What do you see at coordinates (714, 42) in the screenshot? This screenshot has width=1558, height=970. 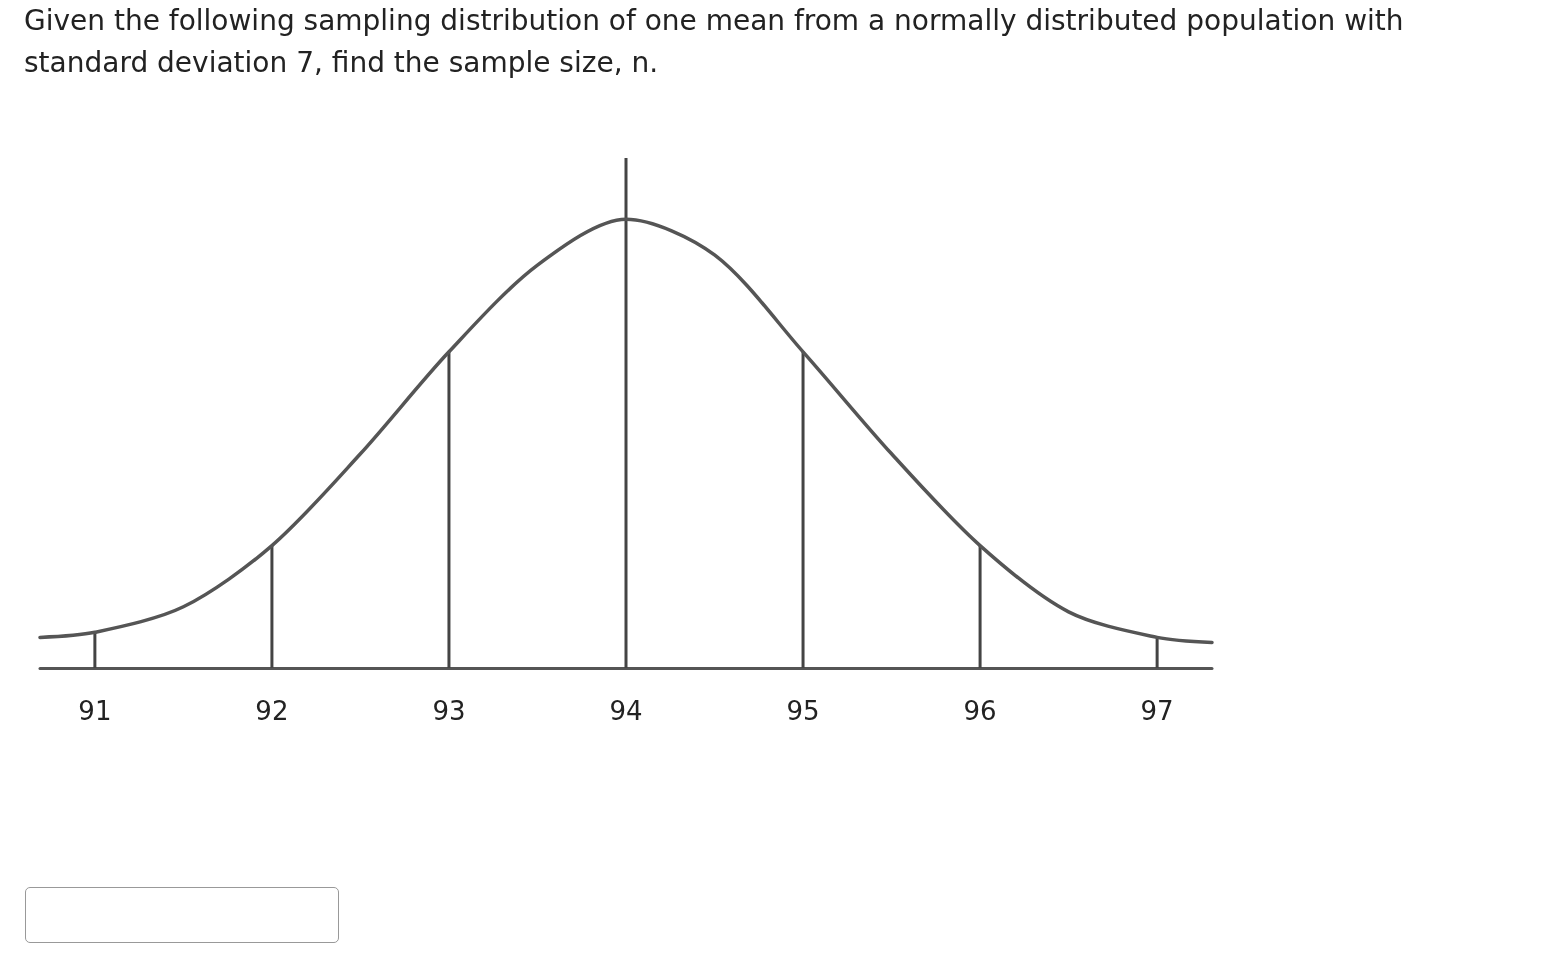 I see `chart-title: Given the following sampling distribution of one mean from a normally distributed population with standard deviation 7, find the sample size, n.` at bounding box center [714, 42].